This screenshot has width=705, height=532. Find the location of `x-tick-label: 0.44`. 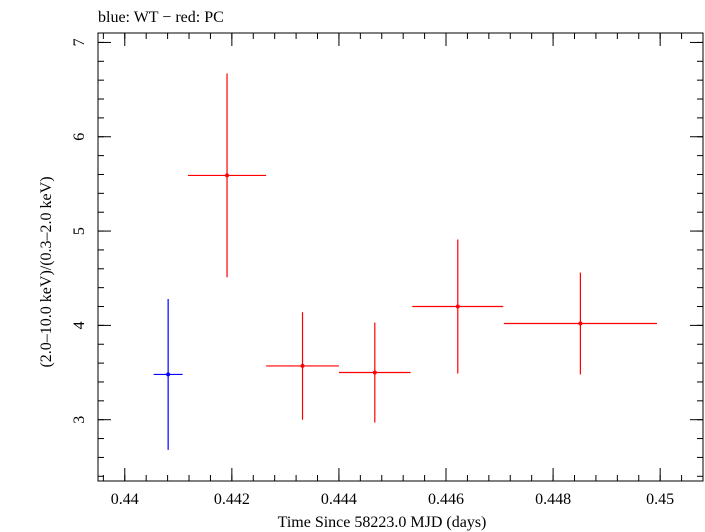

x-tick-label: 0.44 is located at coordinates (125, 499).